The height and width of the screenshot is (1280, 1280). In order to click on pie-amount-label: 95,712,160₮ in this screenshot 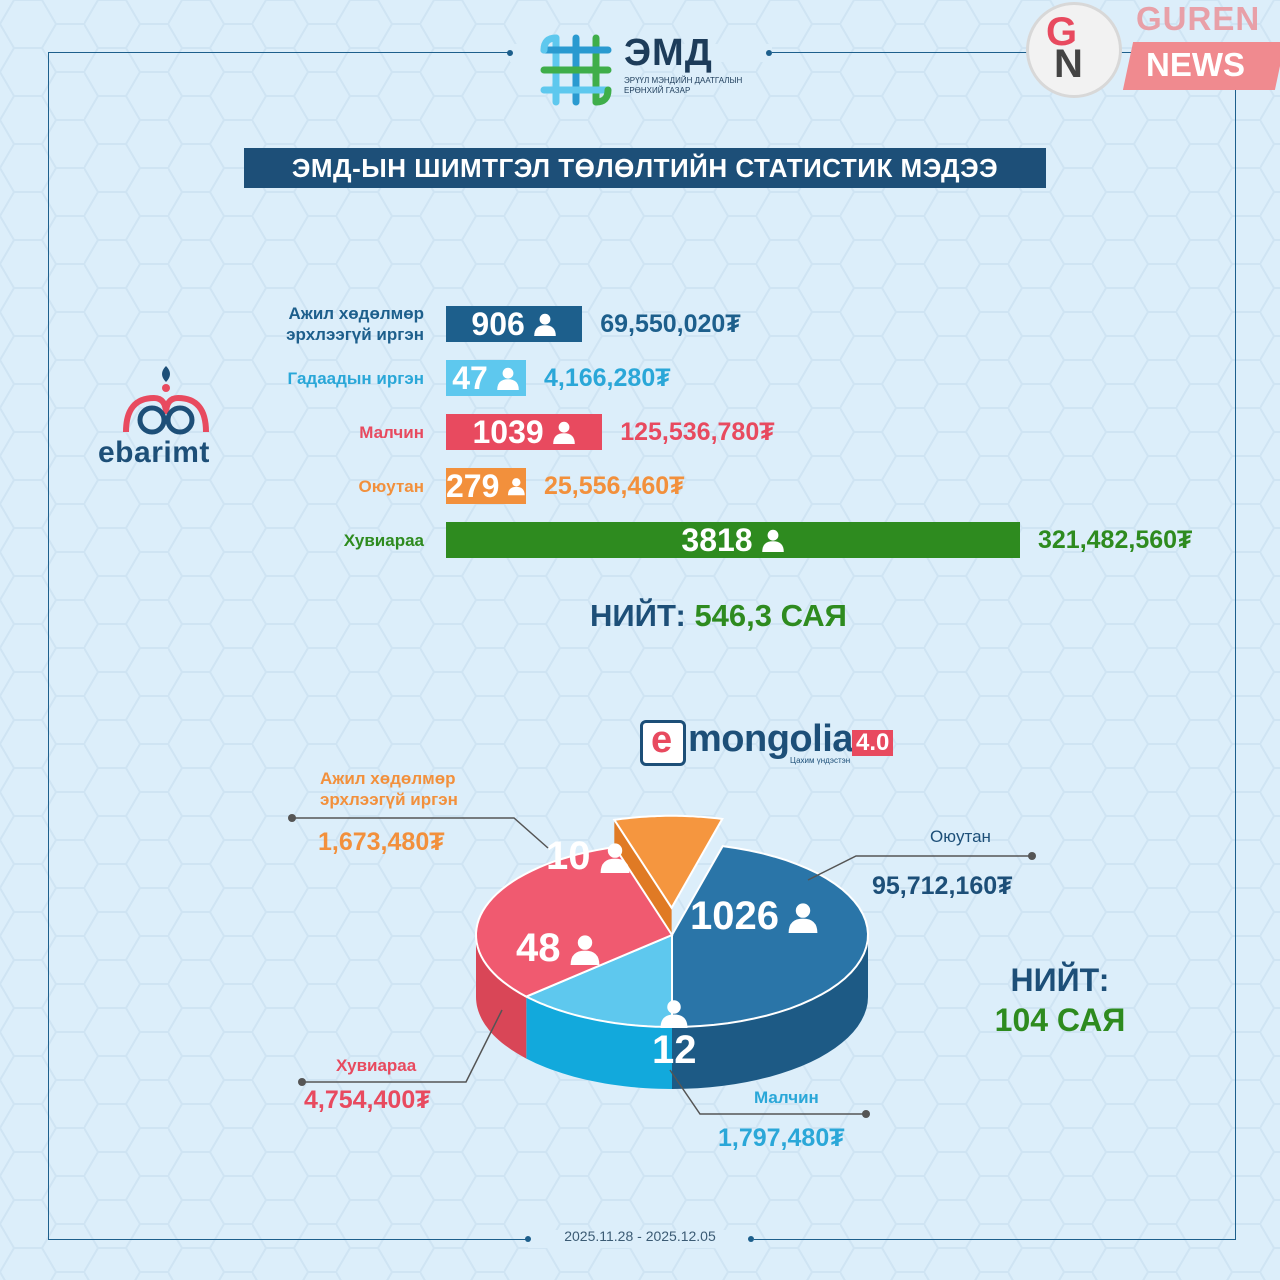, I will do `click(942, 886)`.